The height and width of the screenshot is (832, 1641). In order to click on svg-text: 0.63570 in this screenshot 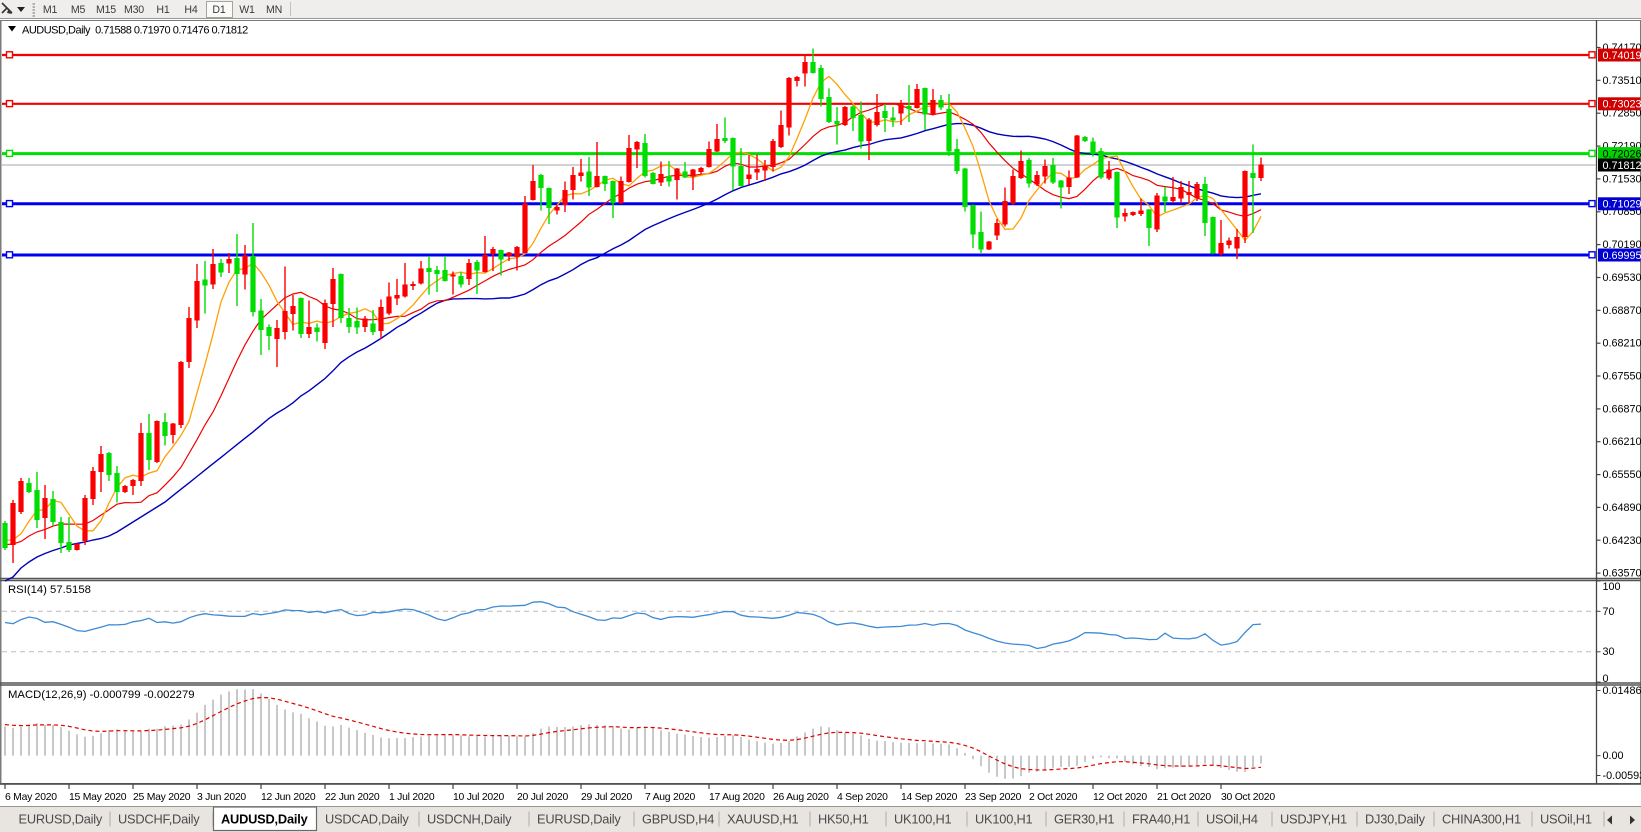, I will do `click(1622, 574)`.